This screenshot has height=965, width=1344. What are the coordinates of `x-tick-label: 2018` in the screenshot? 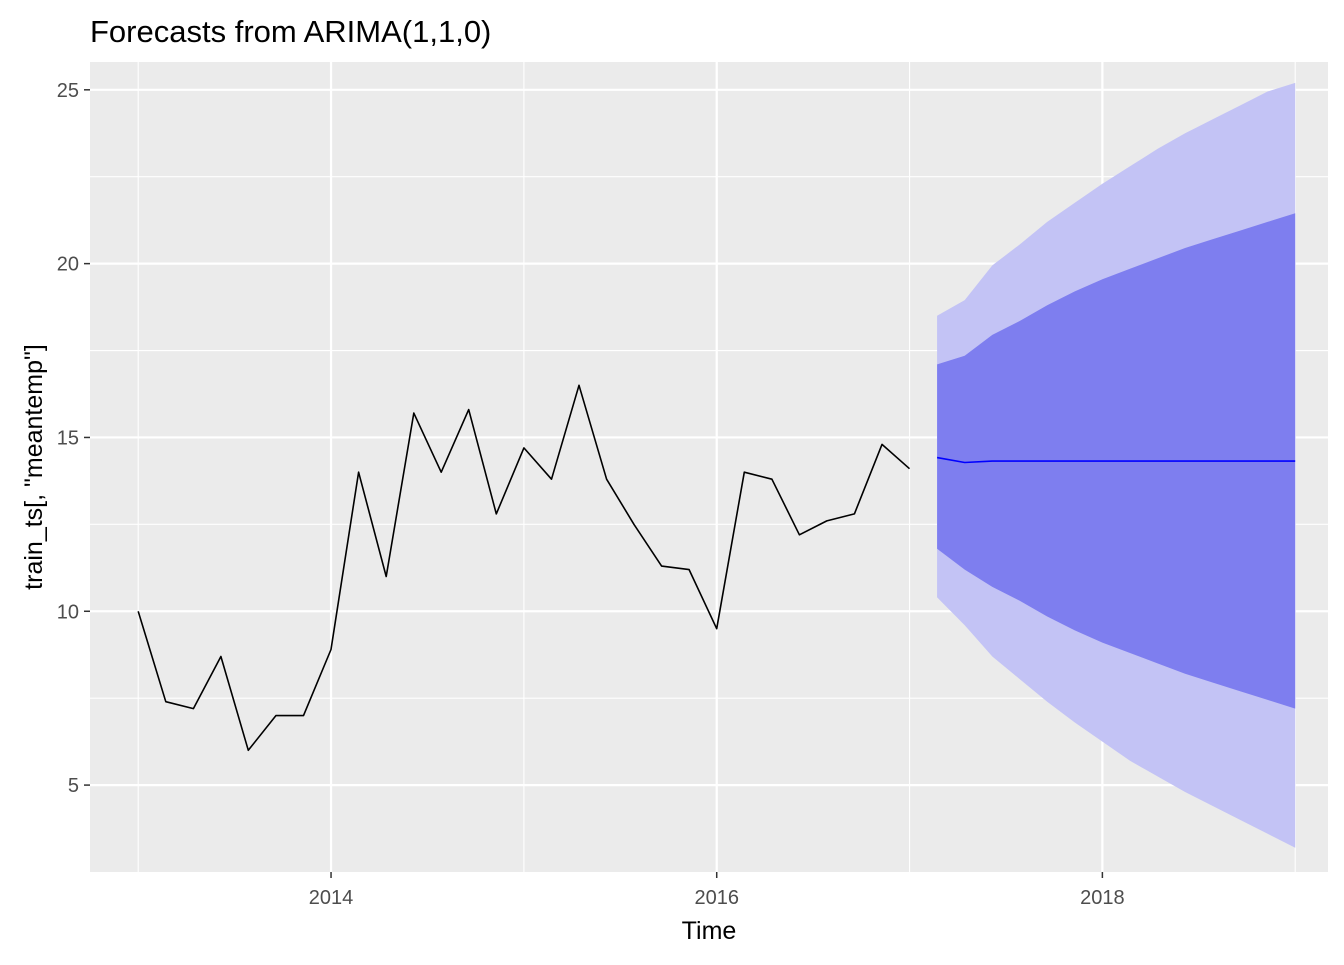 It's located at (1102, 898).